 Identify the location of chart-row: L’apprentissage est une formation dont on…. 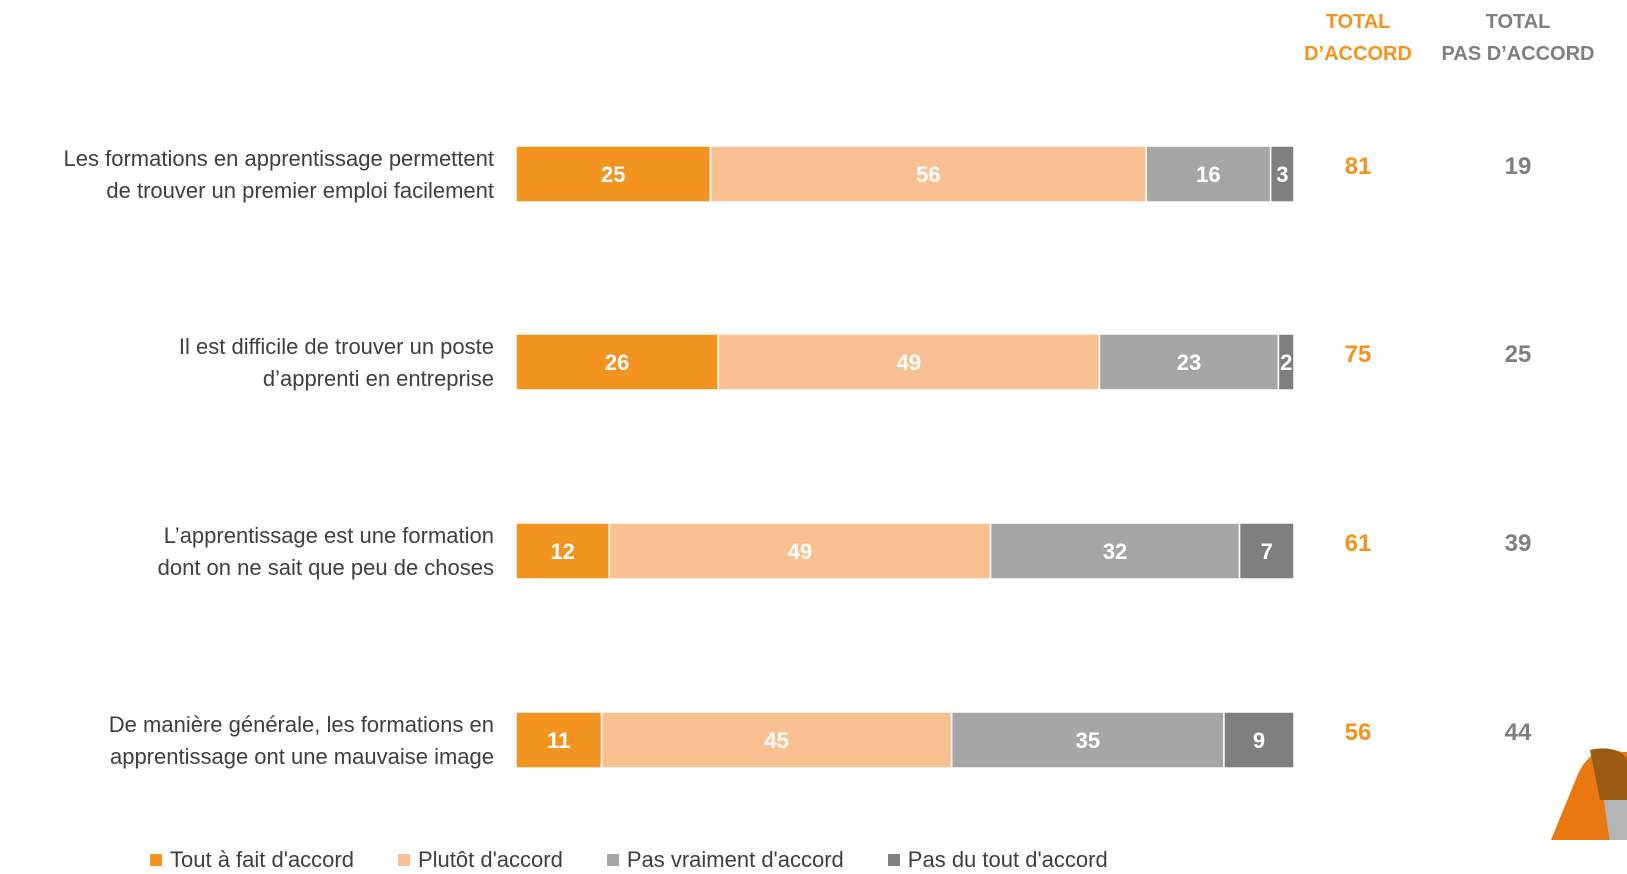
(845, 551).